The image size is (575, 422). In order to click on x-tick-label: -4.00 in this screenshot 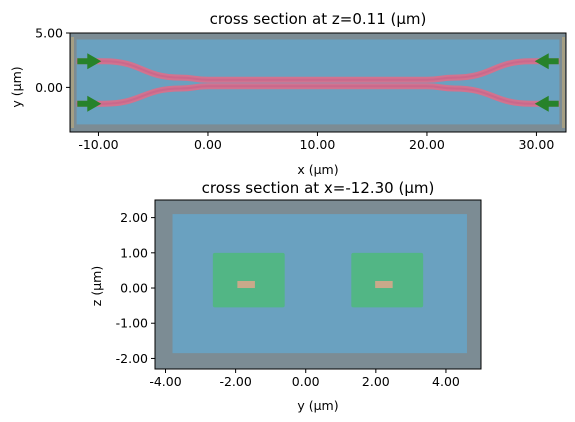, I will do `click(165, 381)`.